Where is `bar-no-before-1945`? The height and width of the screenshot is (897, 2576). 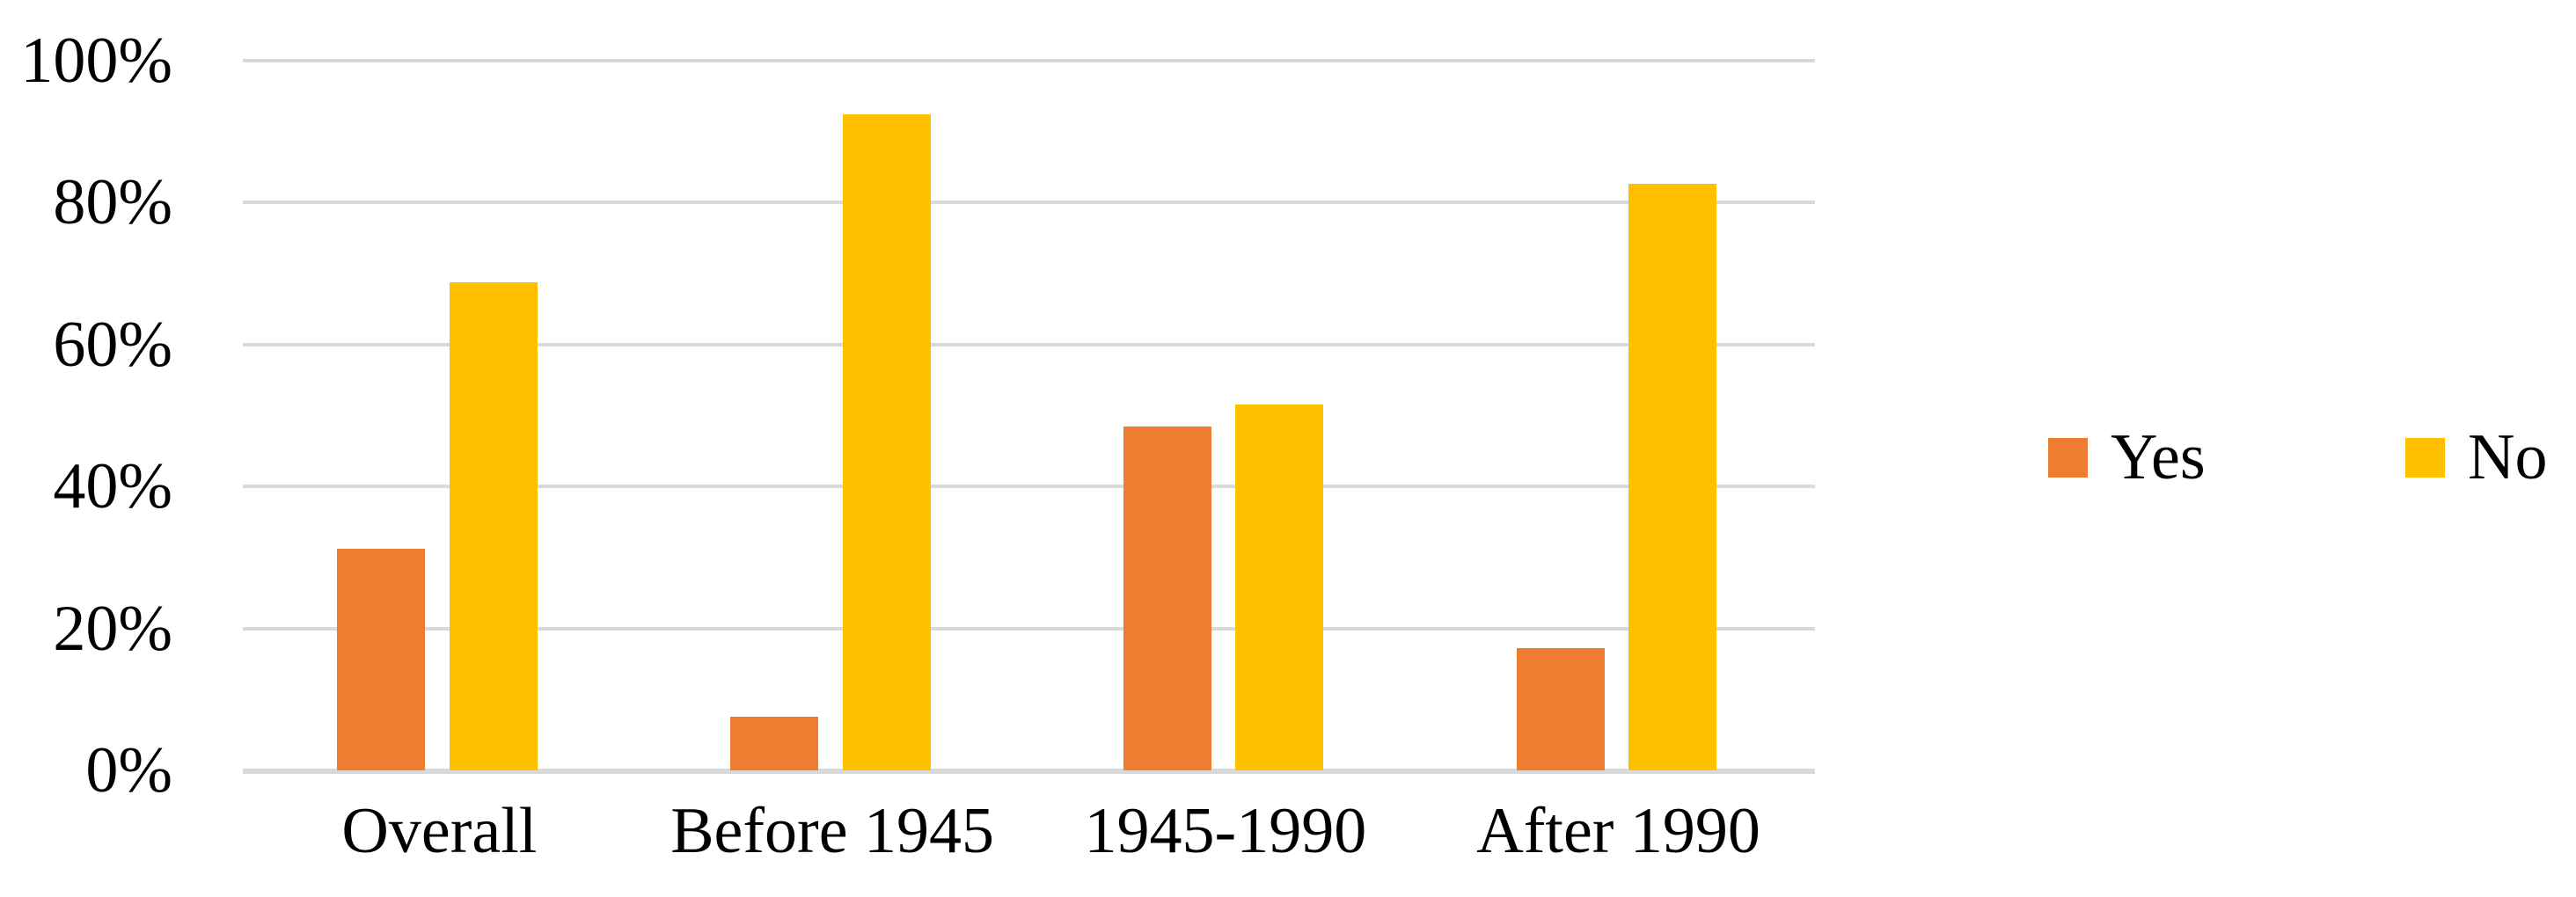
bar-no-before-1945 is located at coordinates (886, 442).